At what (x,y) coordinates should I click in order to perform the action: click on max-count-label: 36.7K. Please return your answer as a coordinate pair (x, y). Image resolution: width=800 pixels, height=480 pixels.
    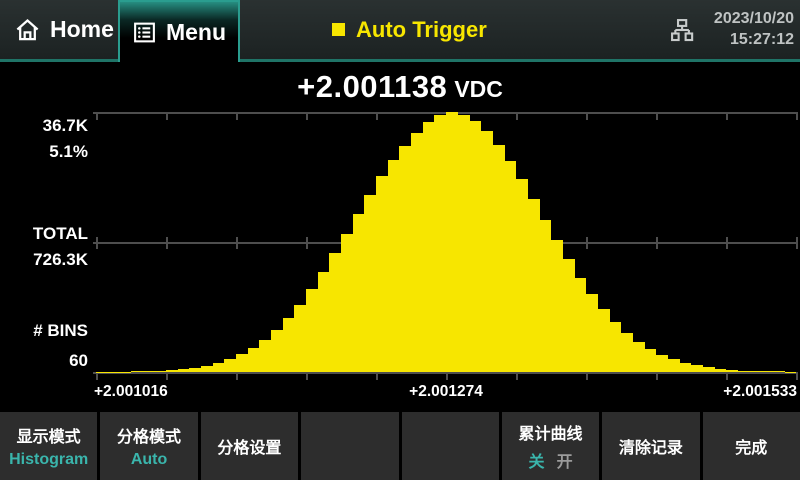
    Looking at the image, I should click on (65, 125).